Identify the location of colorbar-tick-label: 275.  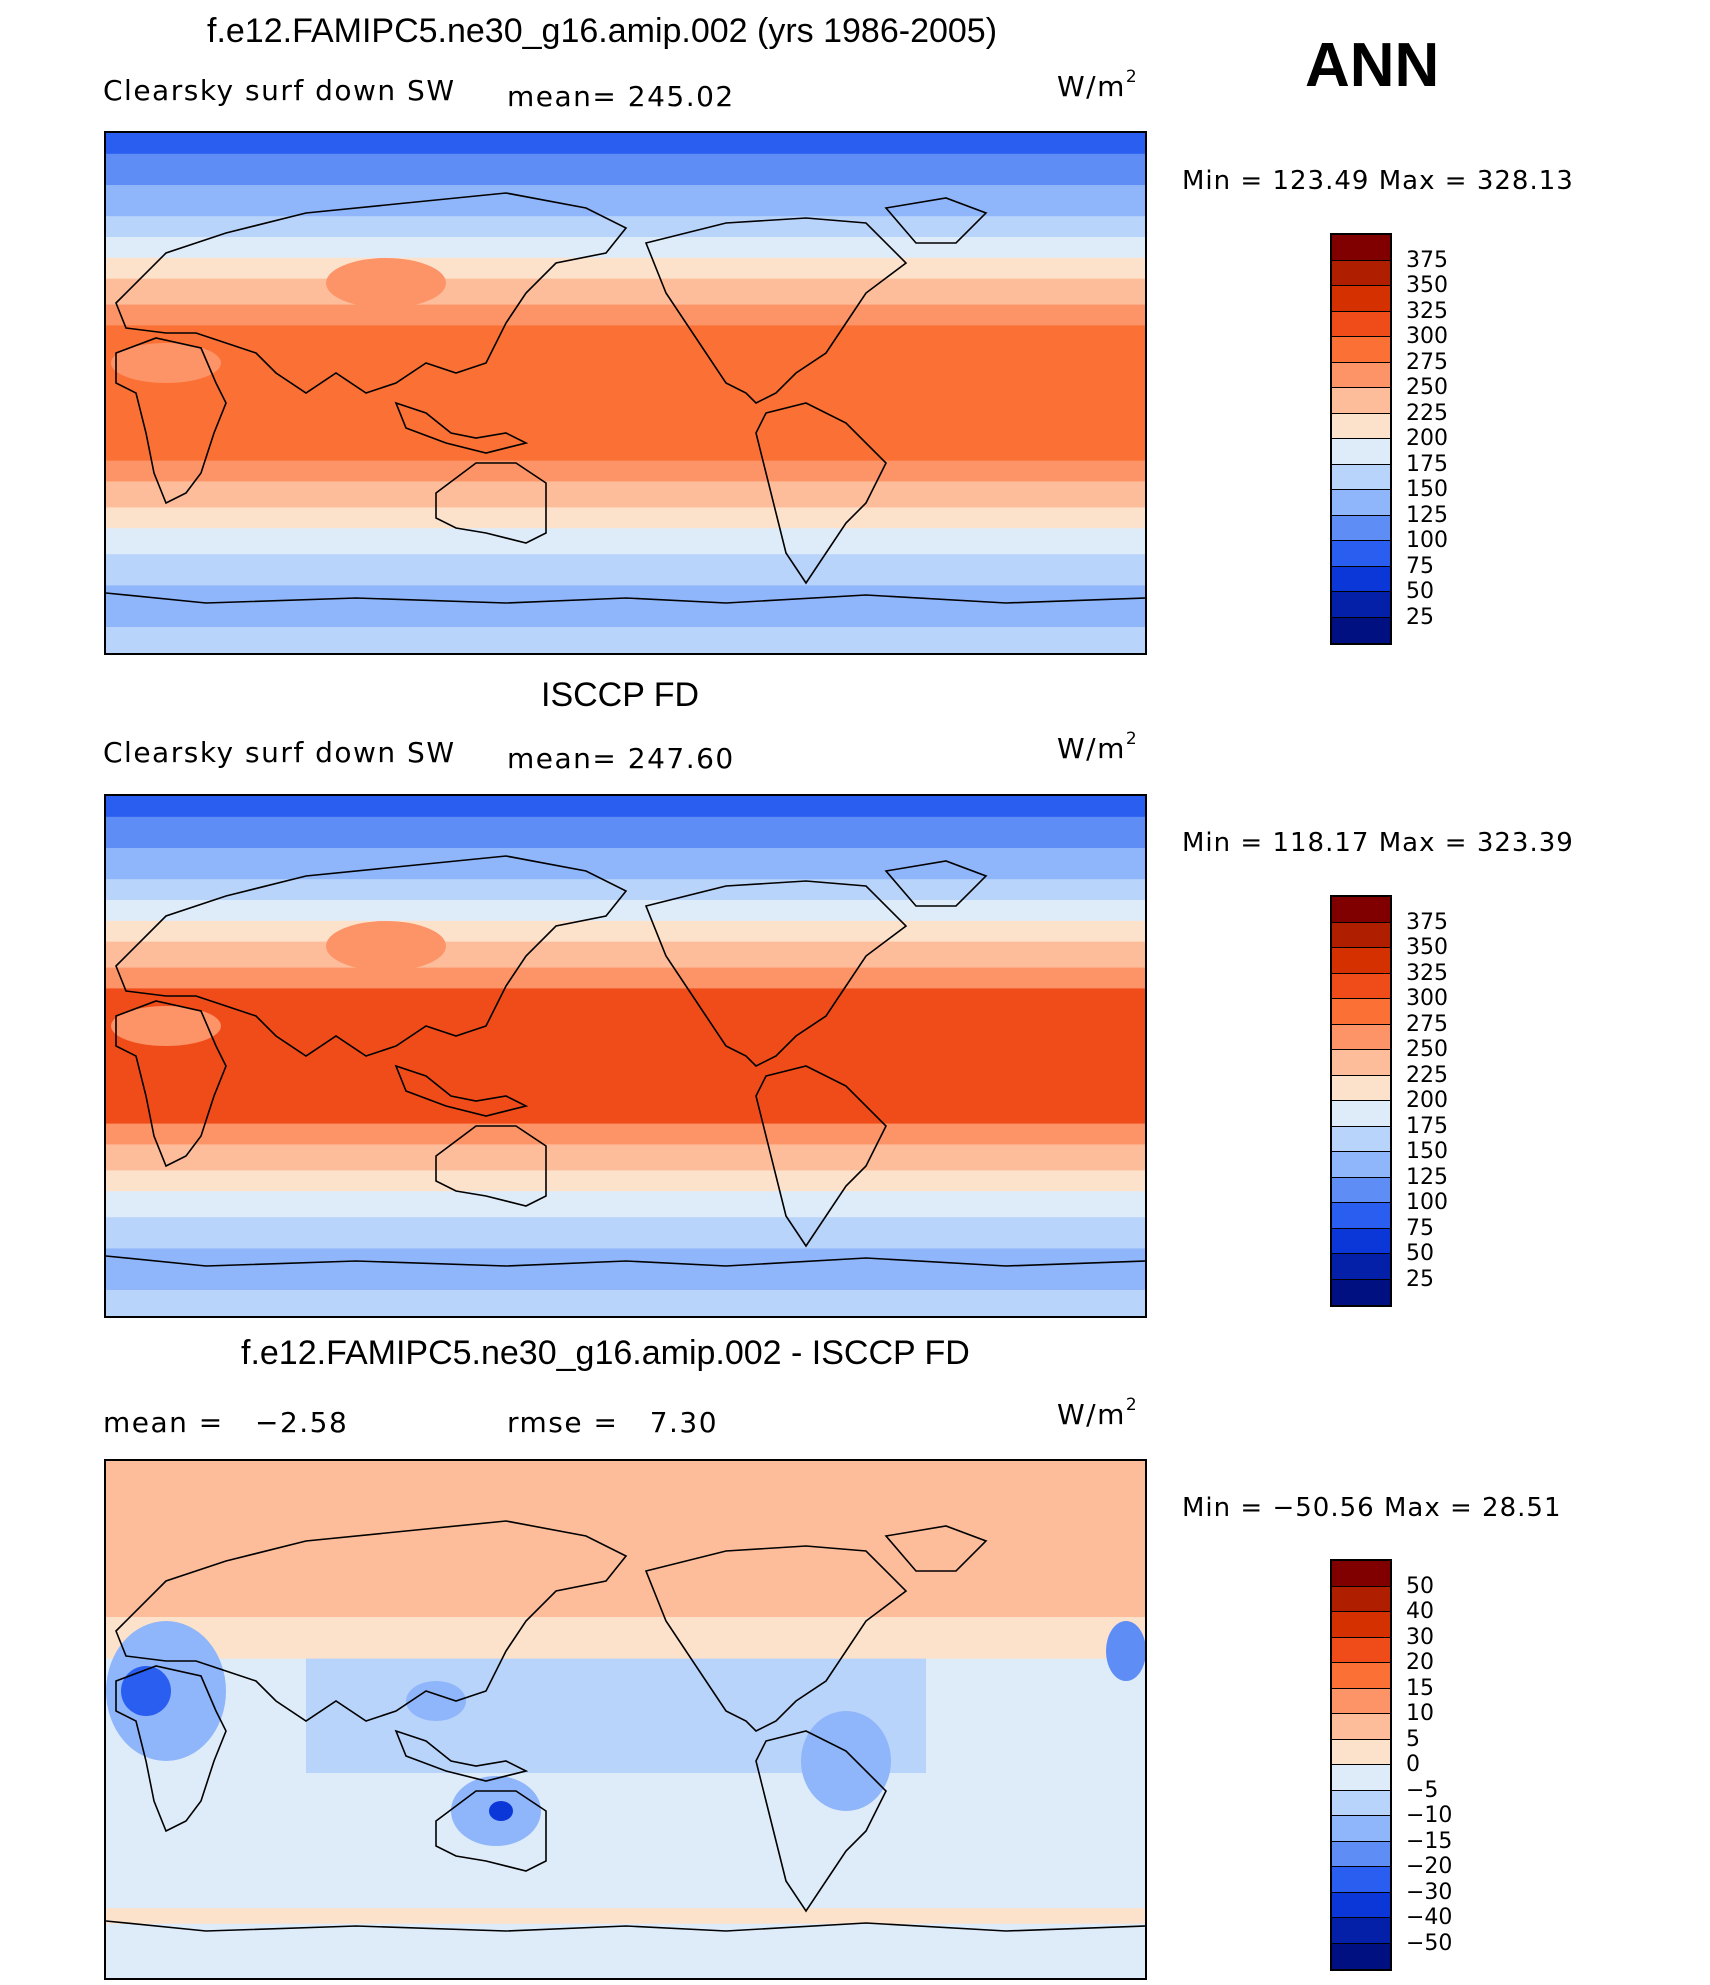
(1427, 1024).